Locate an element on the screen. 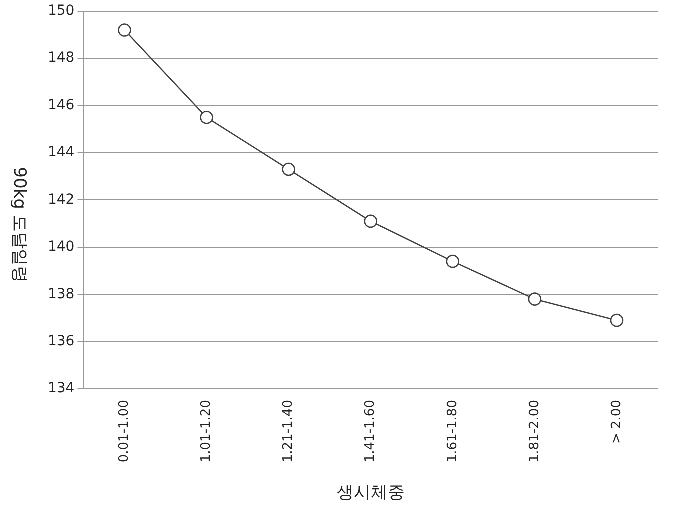 The image size is (680, 513). y-tick-label: 148 is located at coordinates (61, 58).